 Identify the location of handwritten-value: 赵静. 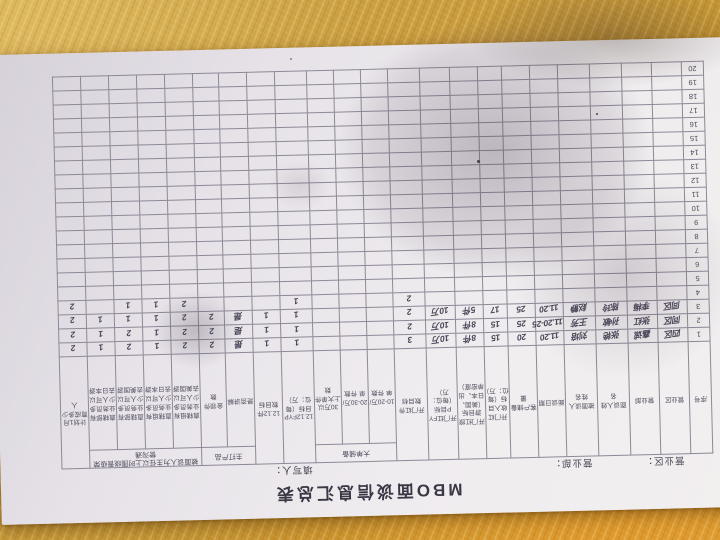
(579, 308).